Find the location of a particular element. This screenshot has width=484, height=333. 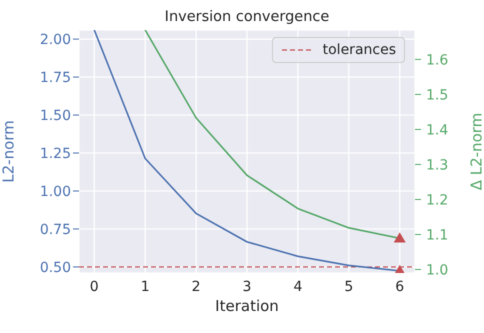

x-tick-label: 2 is located at coordinates (196, 286).